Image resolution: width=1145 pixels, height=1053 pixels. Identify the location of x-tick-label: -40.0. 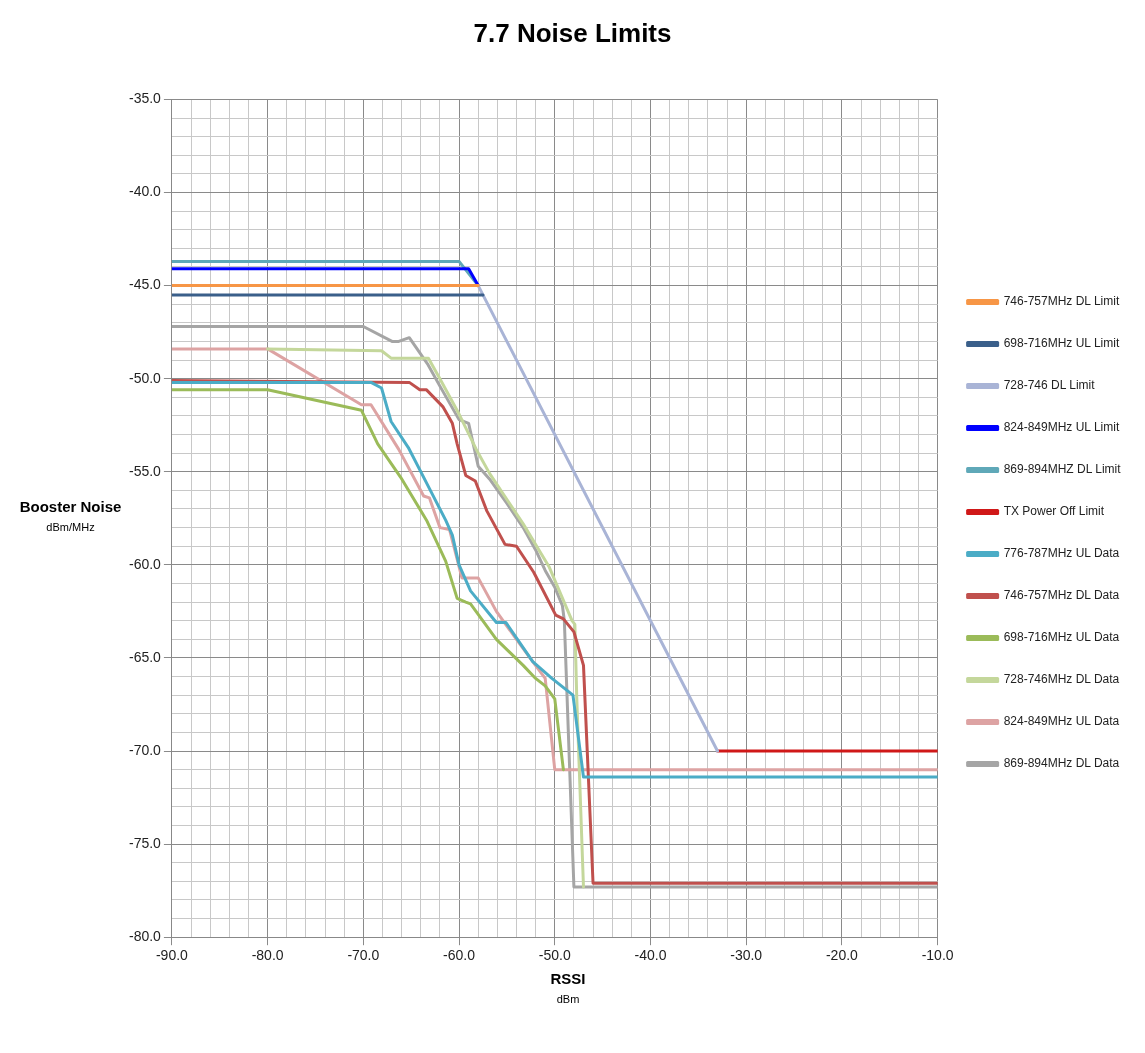
(650, 955).